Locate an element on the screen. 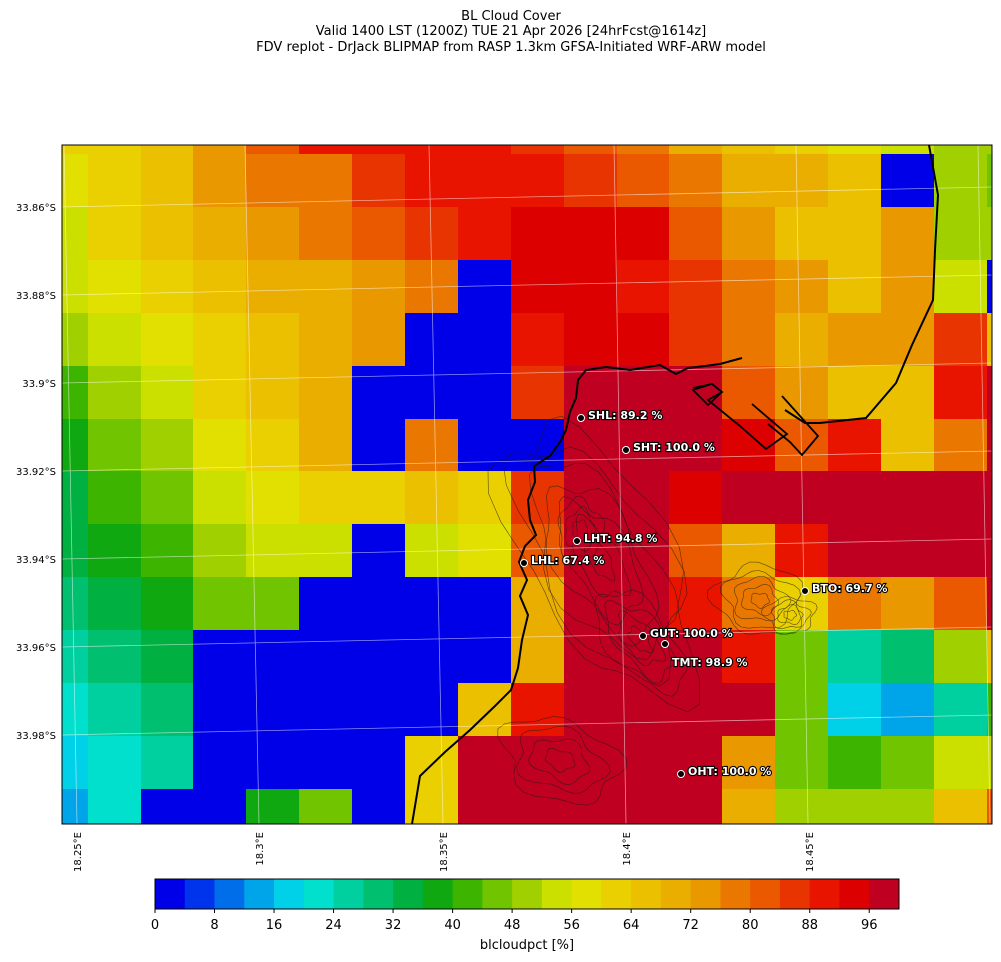  colorbar-tick-label: 56 is located at coordinates (571, 925).